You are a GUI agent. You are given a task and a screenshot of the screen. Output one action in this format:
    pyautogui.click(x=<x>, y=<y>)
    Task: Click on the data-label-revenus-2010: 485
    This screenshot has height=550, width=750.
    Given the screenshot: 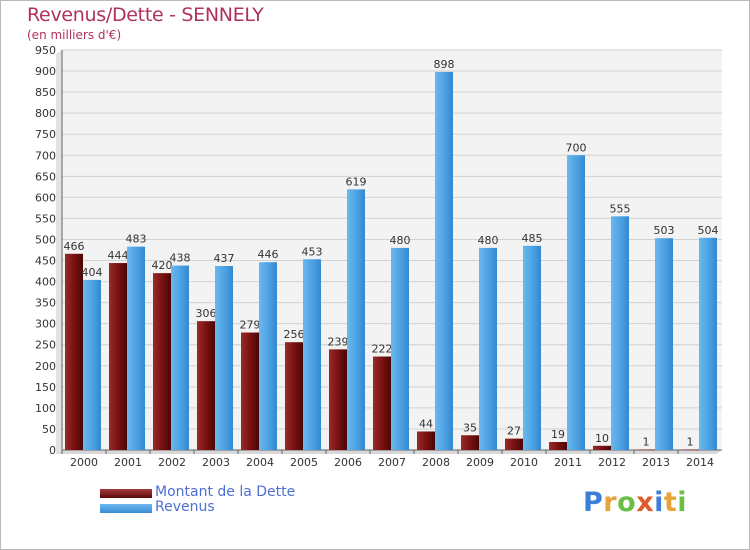 What is the action you would take?
    pyautogui.click(x=532, y=238)
    